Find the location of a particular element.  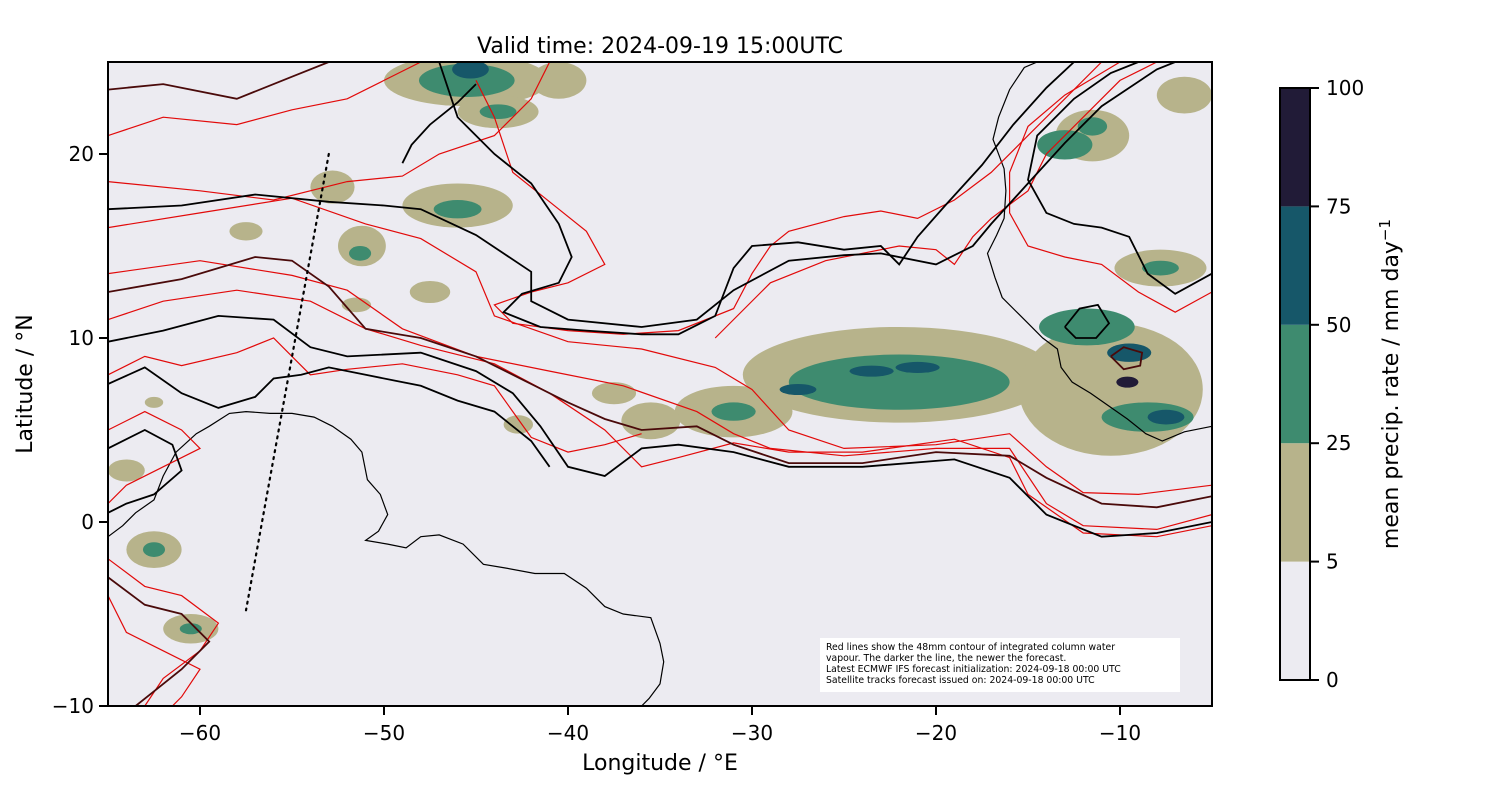

x-tick-label: −50 is located at coordinates (384, 733).